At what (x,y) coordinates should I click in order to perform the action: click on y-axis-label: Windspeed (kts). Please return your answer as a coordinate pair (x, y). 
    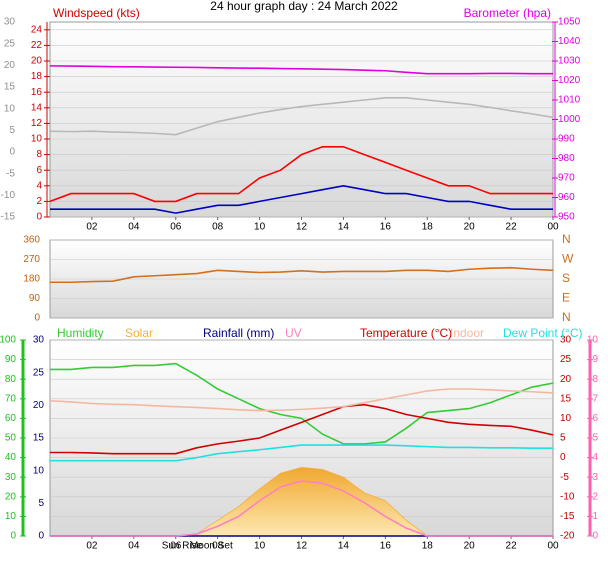
    Looking at the image, I should click on (96, 13).